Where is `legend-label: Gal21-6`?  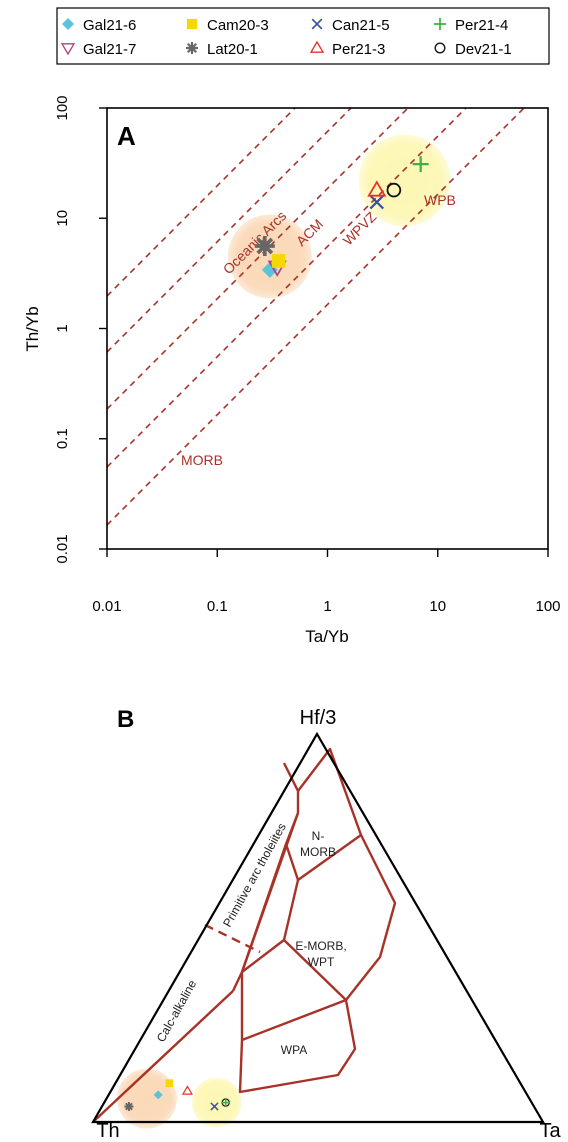 legend-label: Gal21-6 is located at coordinates (109, 25).